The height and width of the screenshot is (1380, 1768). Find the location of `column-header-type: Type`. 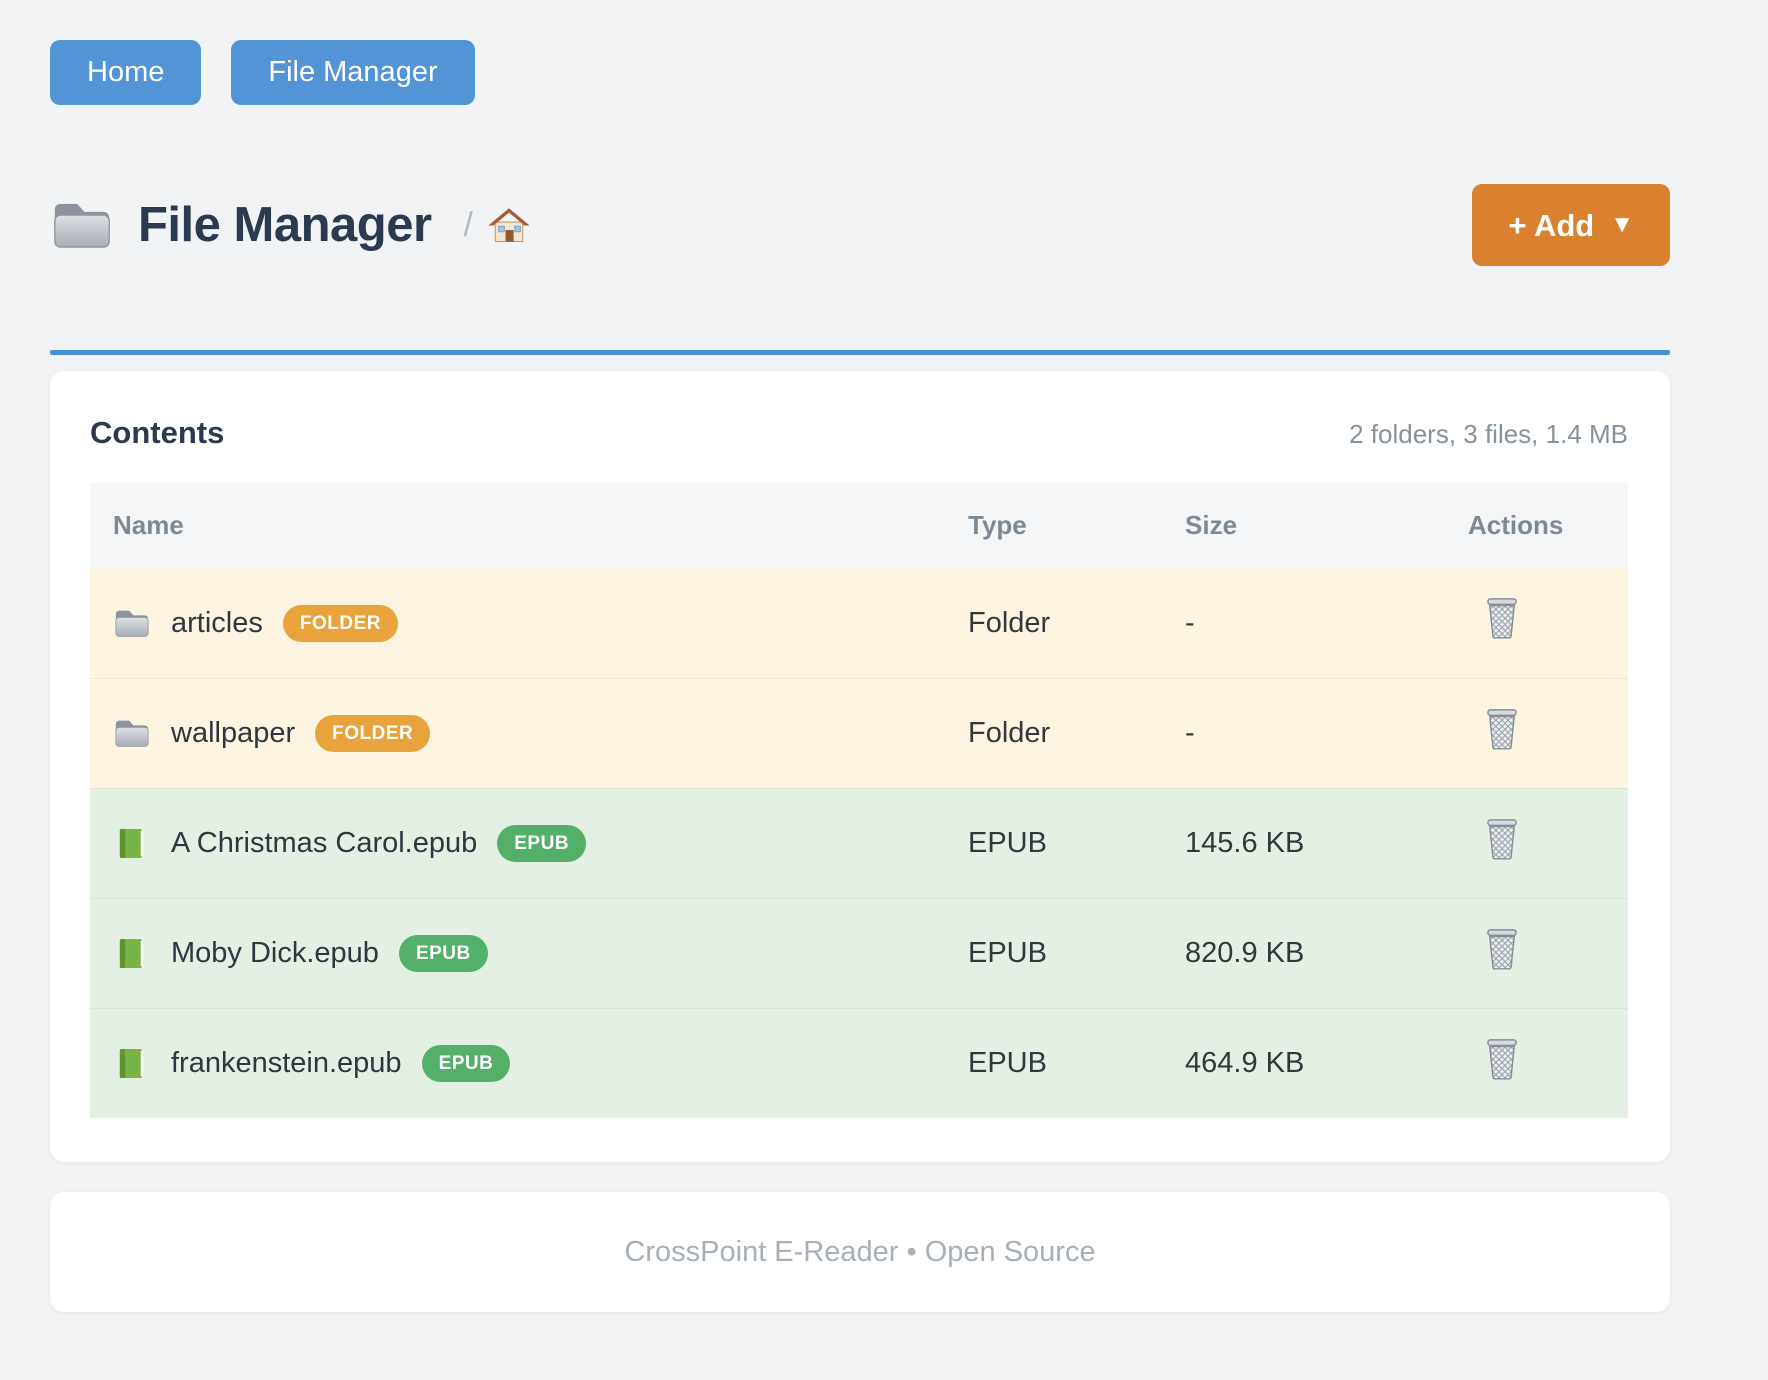

column-header-type: Type is located at coordinates (997, 525).